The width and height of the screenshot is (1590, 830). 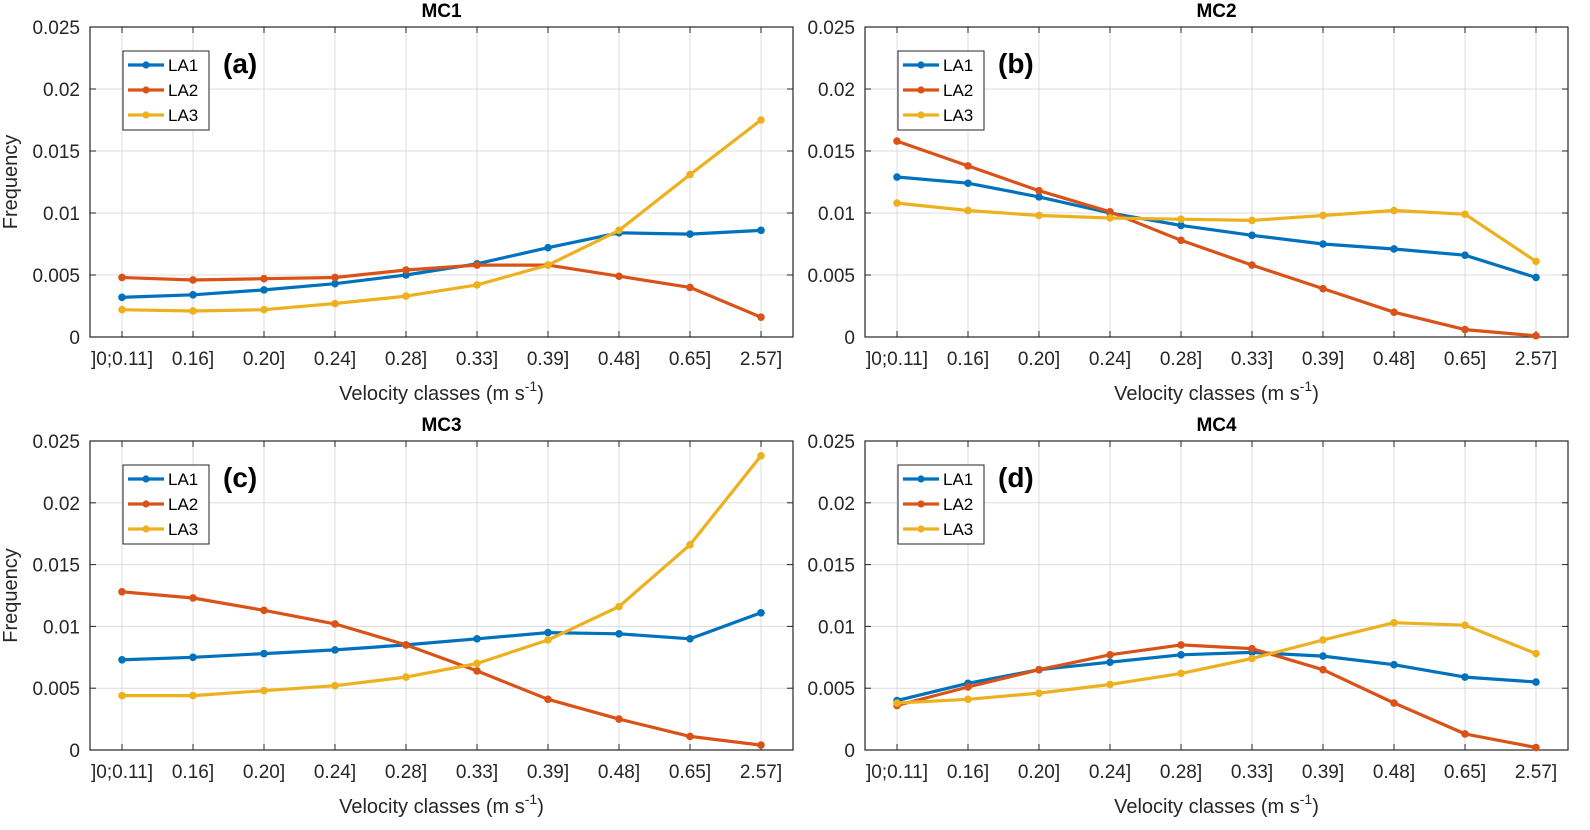 I want to click on chart-title: MC3, so click(x=441, y=425).